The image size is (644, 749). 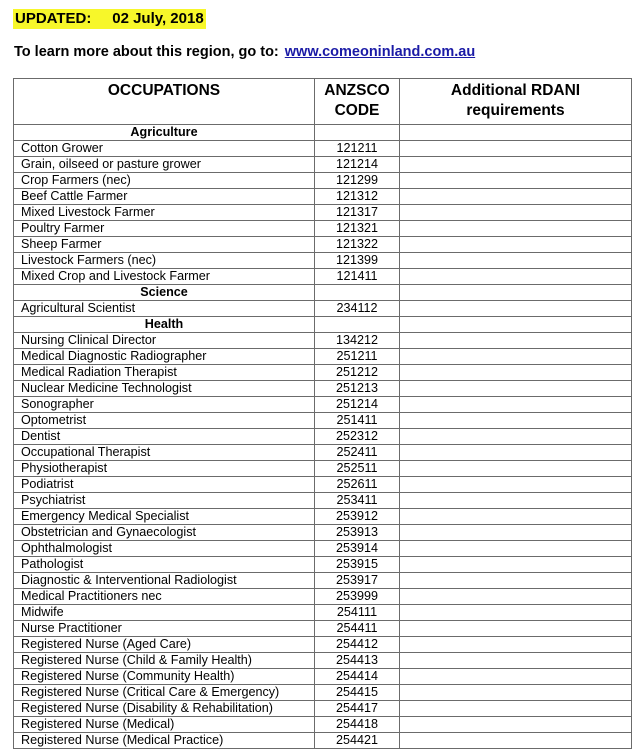 What do you see at coordinates (357, 612) in the screenshot?
I see `code-cell: 254111` at bounding box center [357, 612].